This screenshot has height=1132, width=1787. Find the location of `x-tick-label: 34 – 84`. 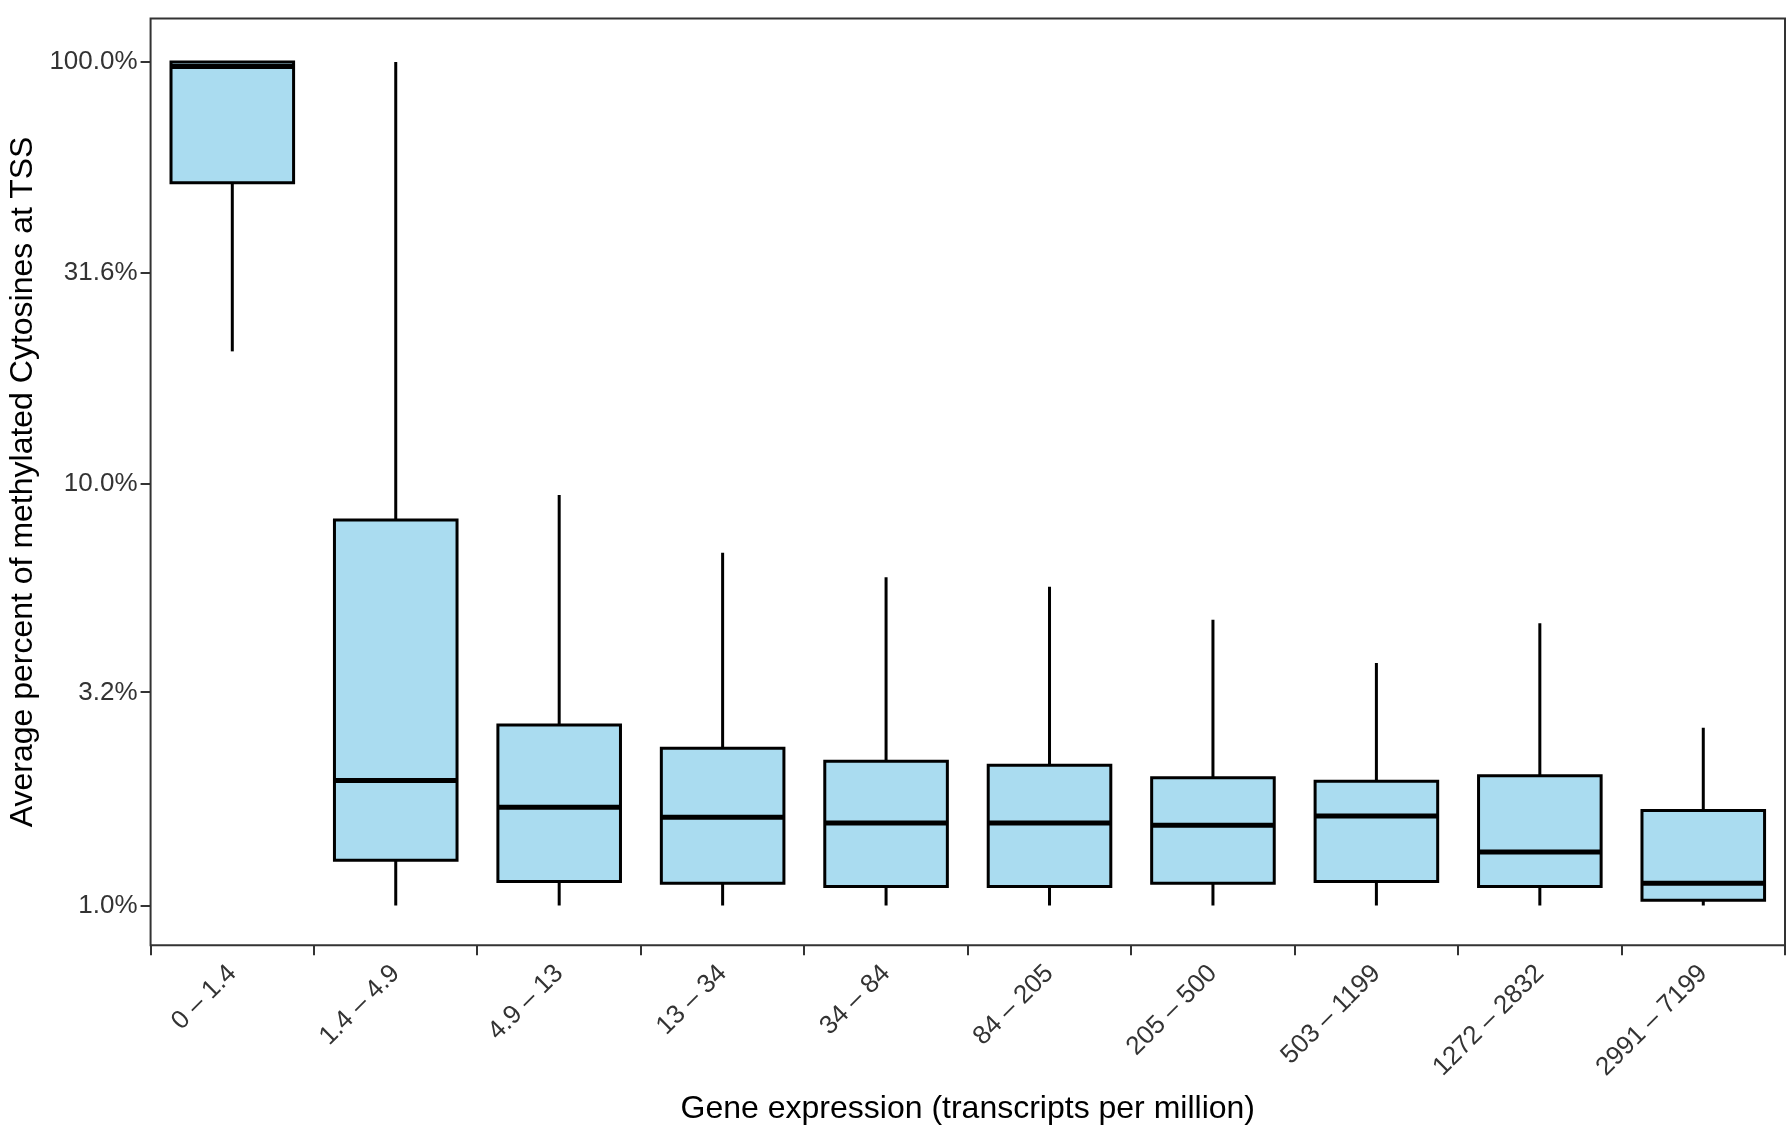

x-tick-label: 34 – 84 is located at coordinates (854, 998).